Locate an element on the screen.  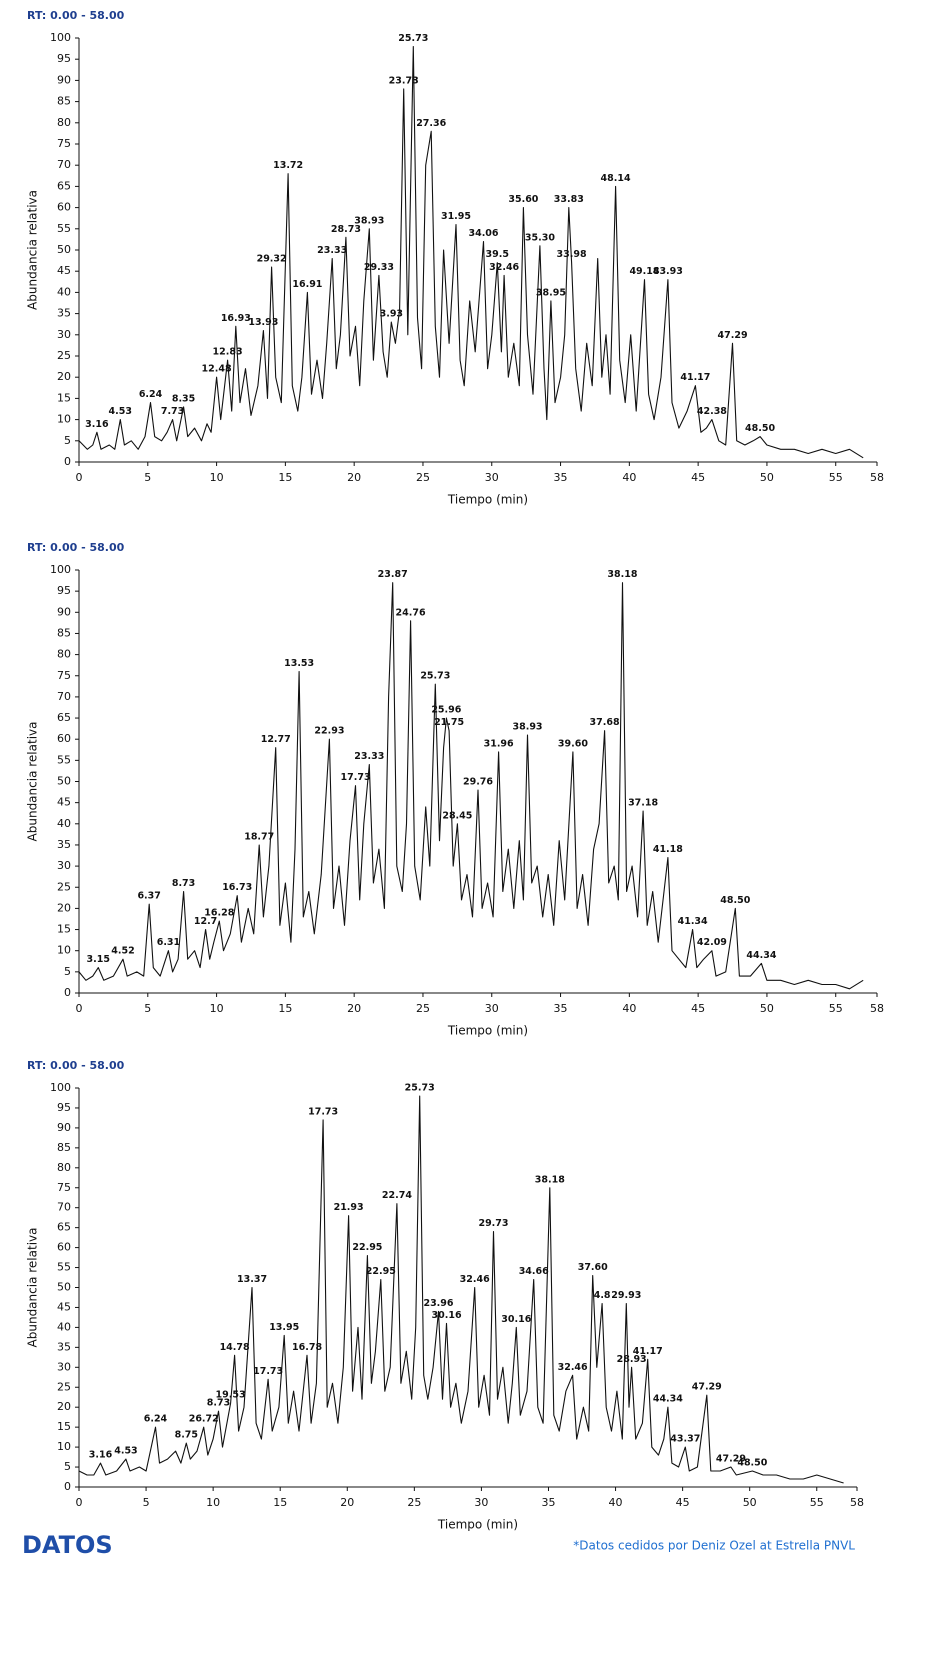
peak-label: 29.32 is located at coordinates (272, 258).